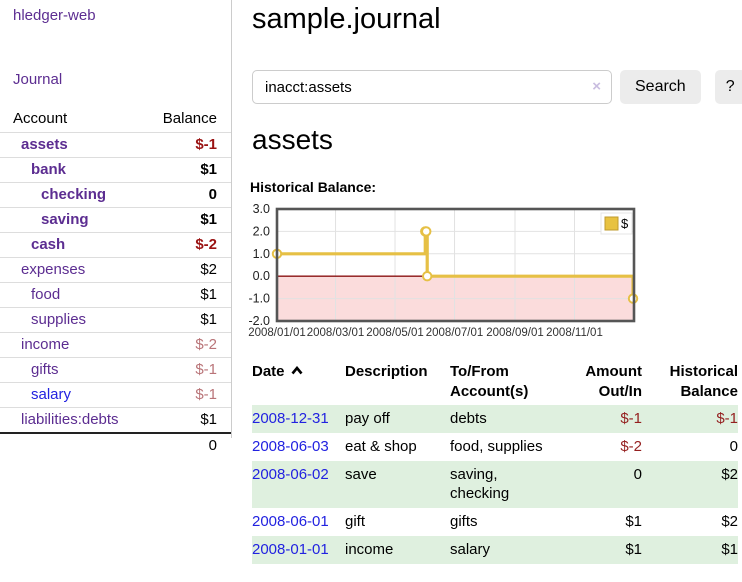  I want to click on register-date-cell: 2008-12-31, so click(298, 419).